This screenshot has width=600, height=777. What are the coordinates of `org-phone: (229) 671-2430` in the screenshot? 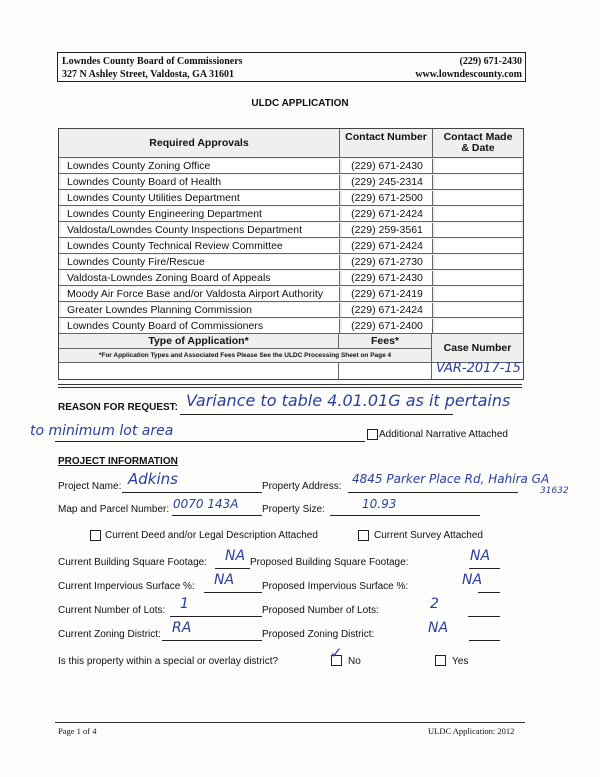 It's located at (491, 61).